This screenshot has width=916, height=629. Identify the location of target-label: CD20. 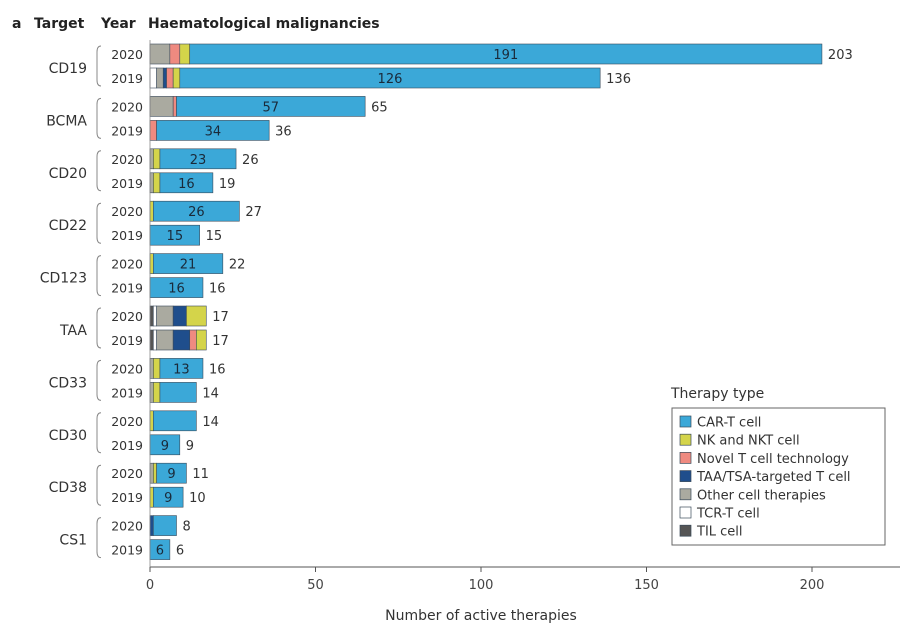
(68, 174).